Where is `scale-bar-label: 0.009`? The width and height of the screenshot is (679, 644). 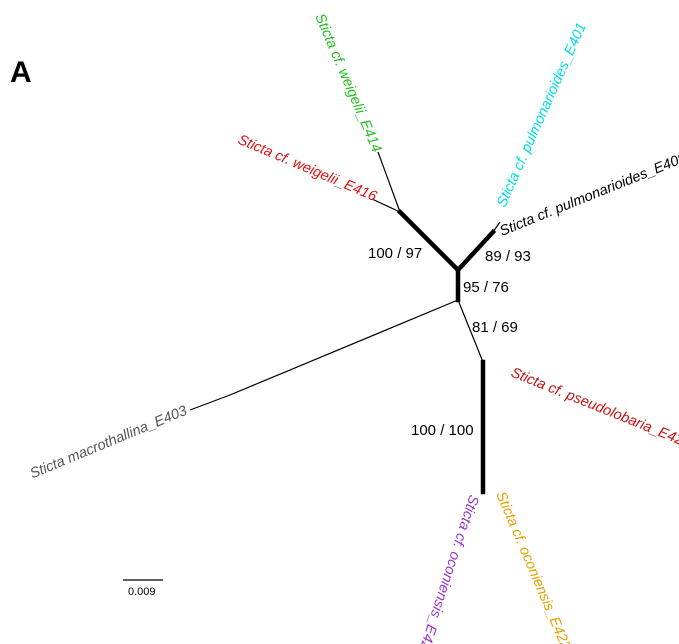 scale-bar-label: 0.009 is located at coordinates (142, 592).